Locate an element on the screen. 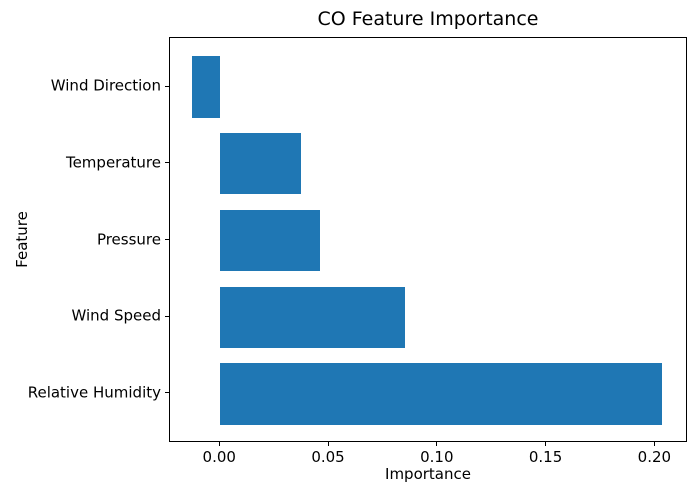 The width and height of the screenshot is (700, 500). x-tick-label-0.15: 0.15 is located at coordinates (545, 457).